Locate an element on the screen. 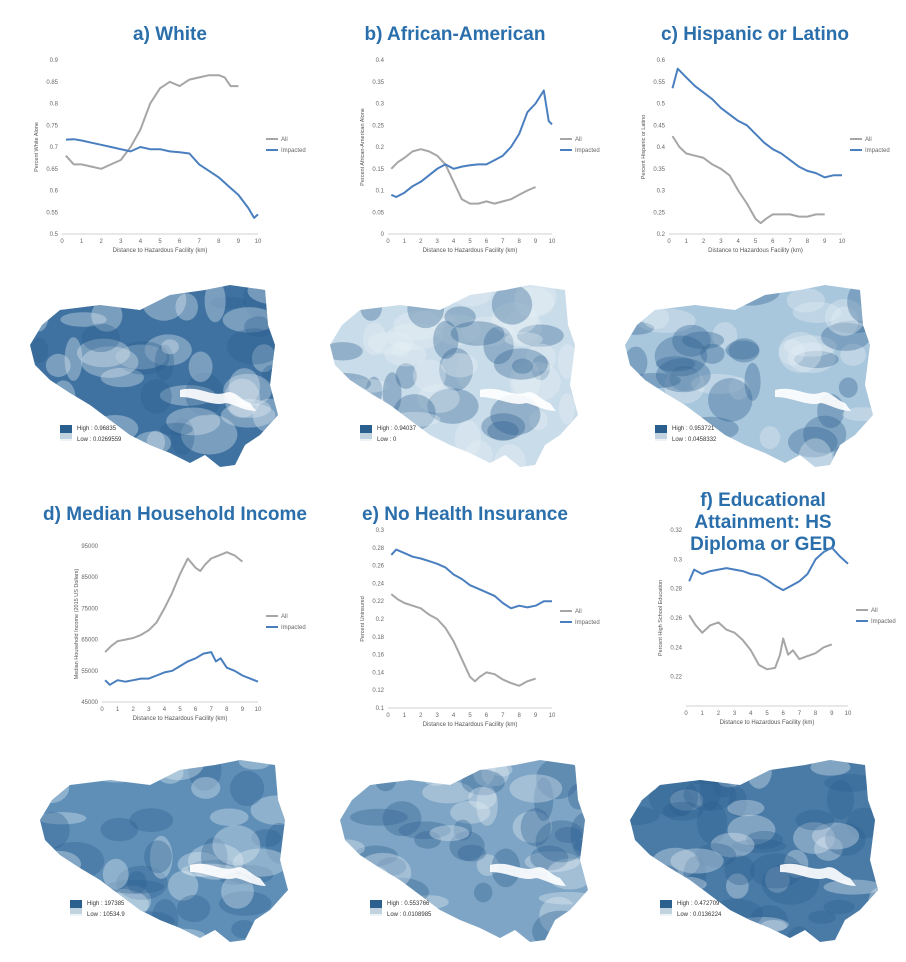 This screenshot has width=906, height=962. y-tick-label: 0.9 is located at coordinates (54, 61).